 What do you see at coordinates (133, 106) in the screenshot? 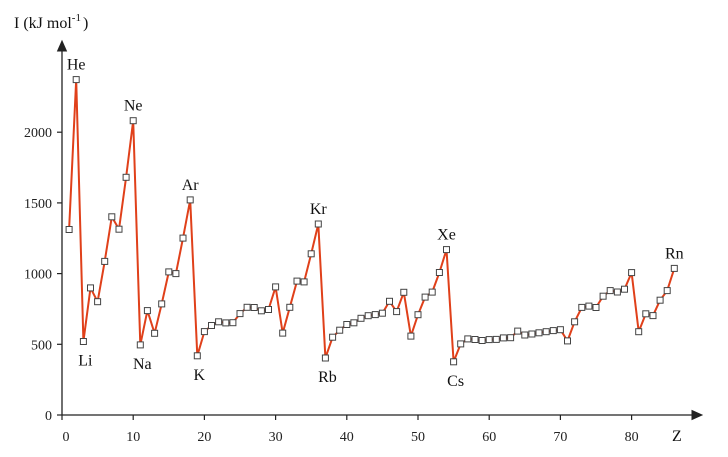
I see `element-label: Ne` at bounding box center [133, 106].